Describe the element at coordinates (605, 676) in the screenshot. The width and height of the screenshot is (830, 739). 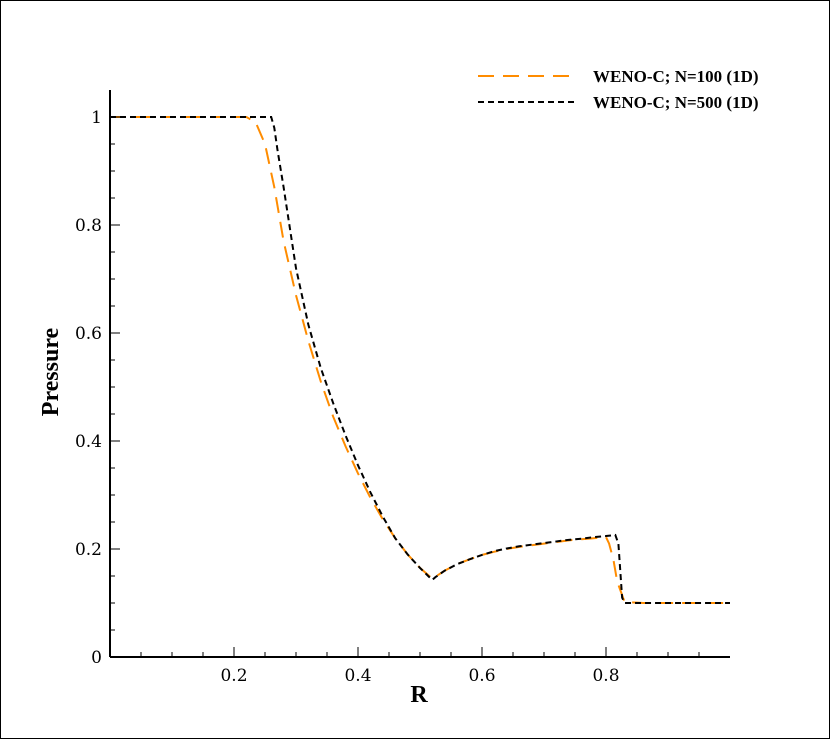
I see `x-tick-label: 0.8` at that location.